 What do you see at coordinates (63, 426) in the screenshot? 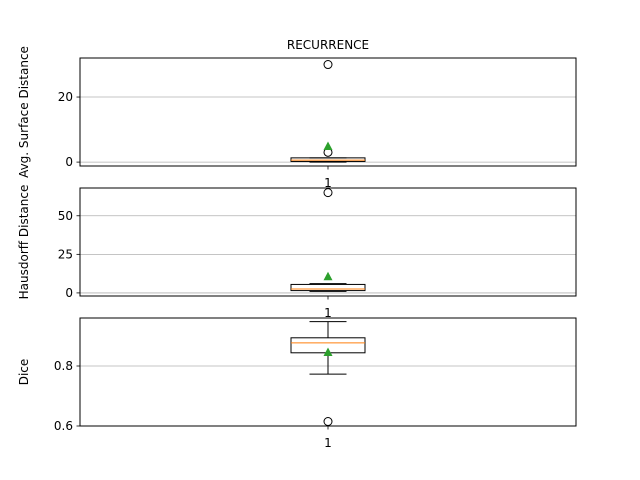
I see `y-tick-label: 0.6` at bounding box center [63, 426].